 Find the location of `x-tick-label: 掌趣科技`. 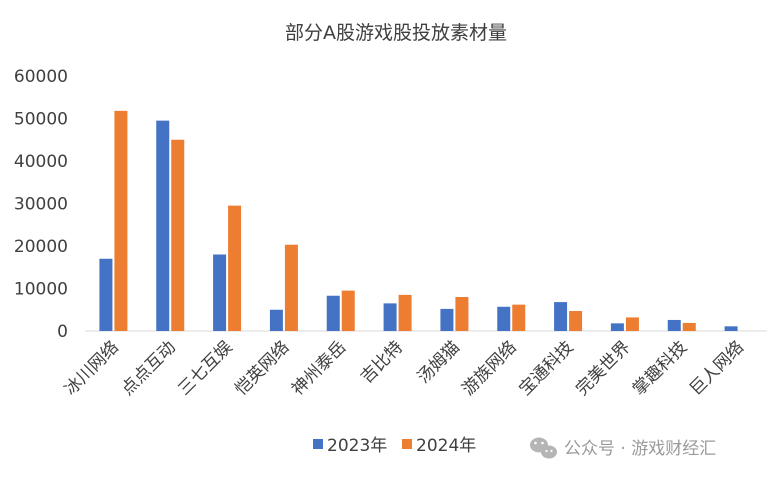

x-tick-label: 掌趣科技 is located at coordinates (660, 368).